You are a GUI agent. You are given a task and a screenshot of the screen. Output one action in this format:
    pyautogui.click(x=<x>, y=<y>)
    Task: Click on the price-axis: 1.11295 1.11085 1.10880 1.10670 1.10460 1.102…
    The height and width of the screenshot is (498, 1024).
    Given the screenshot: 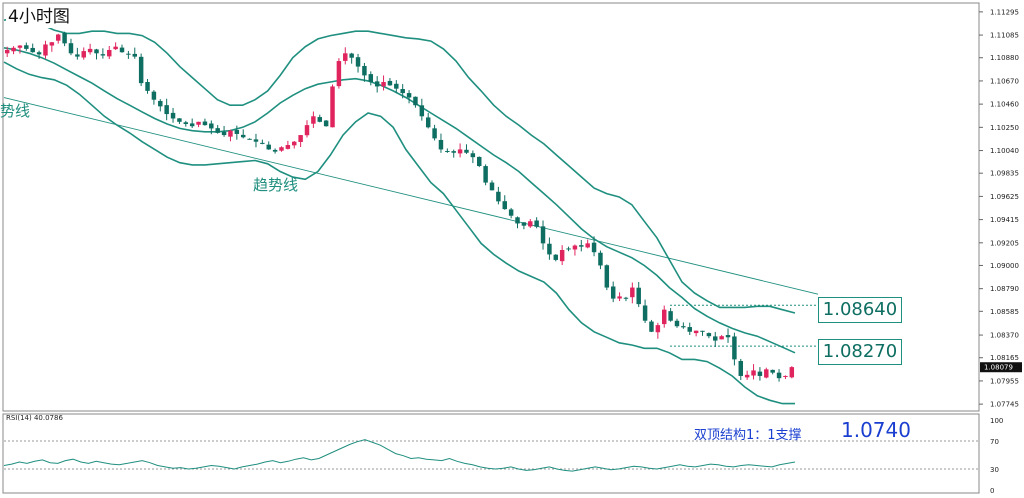 What is the action you would take?
    pyautogui.click(x=1000, y=208)
    